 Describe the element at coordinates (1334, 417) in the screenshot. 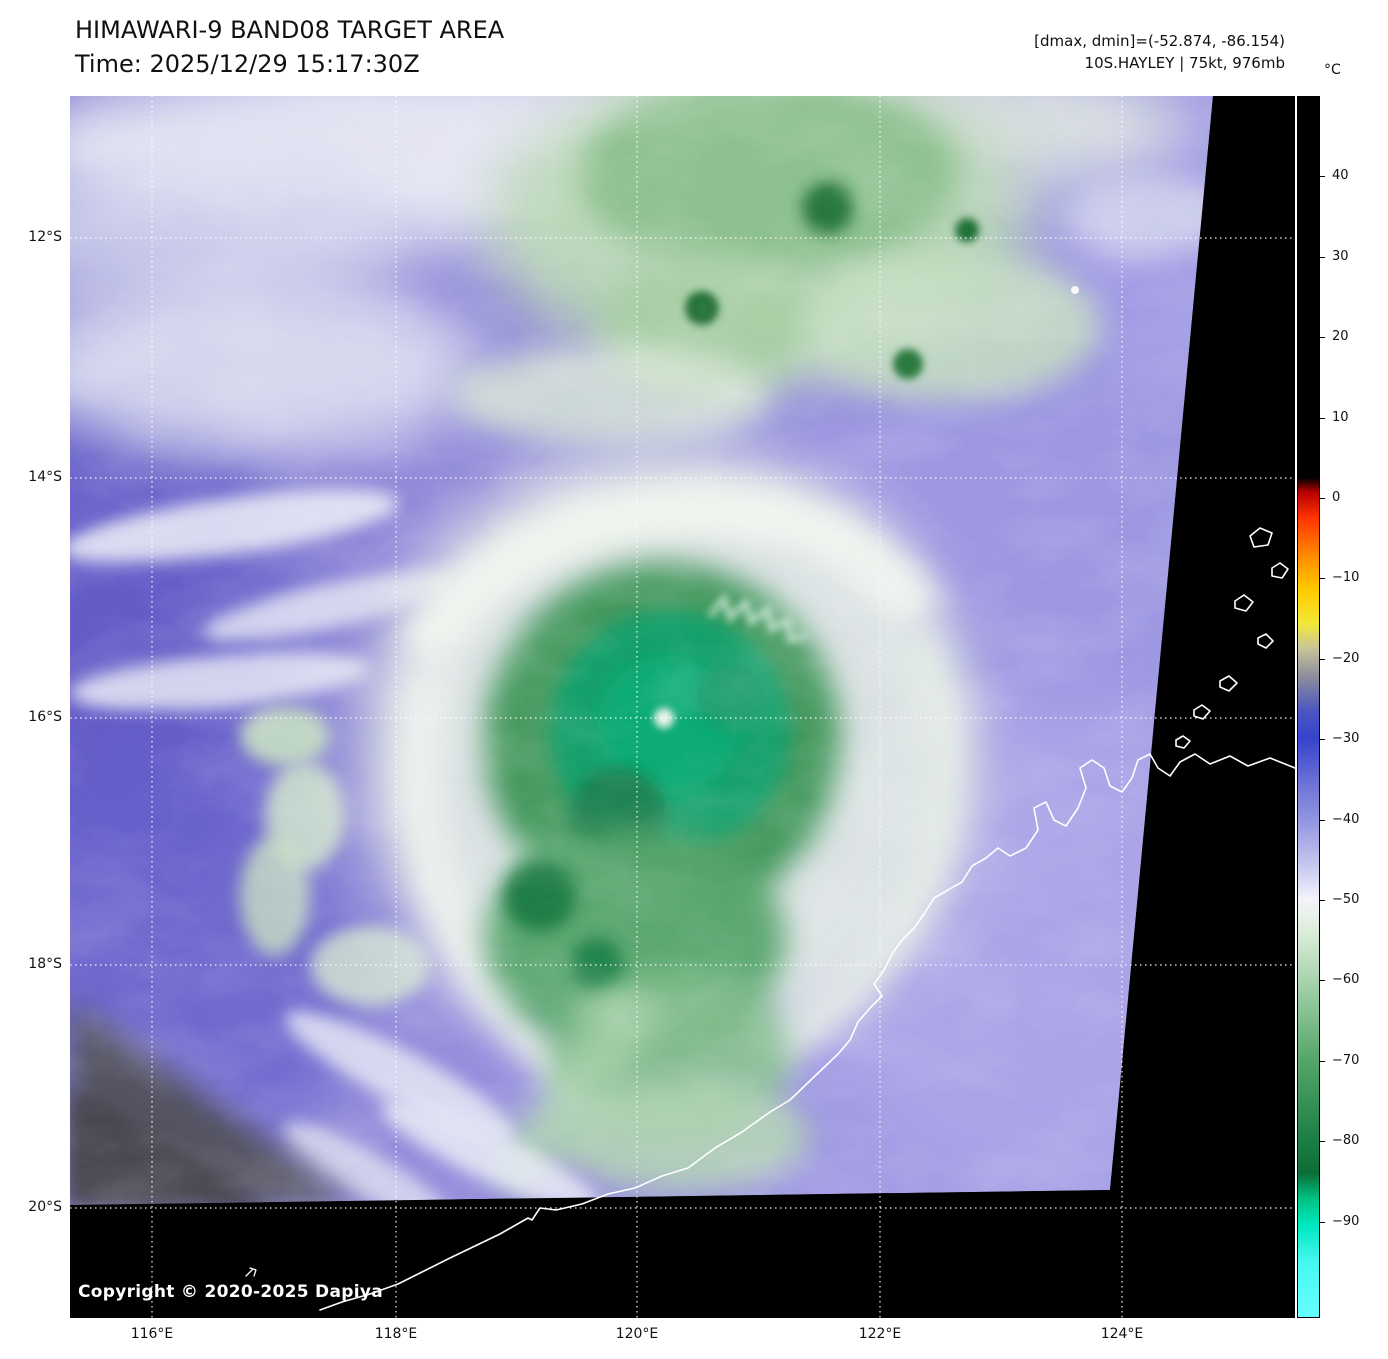

I see `colorbar-tick-label: 10` at that location.